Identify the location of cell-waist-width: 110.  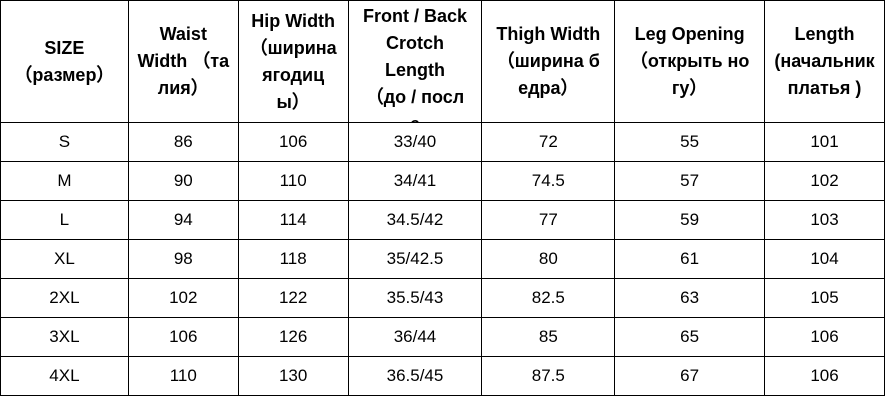
(183, 376).